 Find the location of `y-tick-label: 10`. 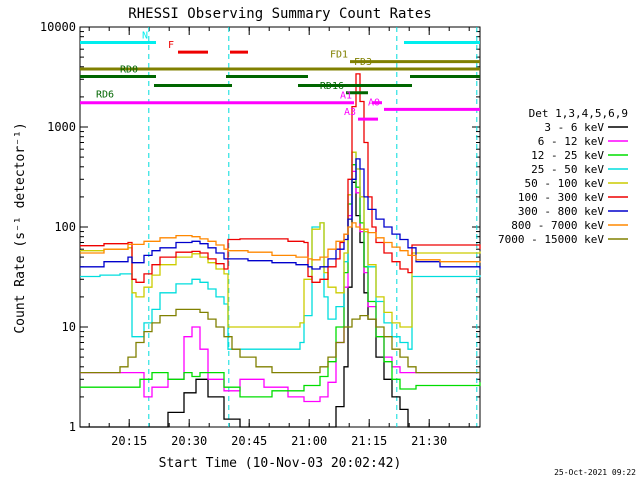

y-tick-label: 10 is located at coordinates (69, 327).